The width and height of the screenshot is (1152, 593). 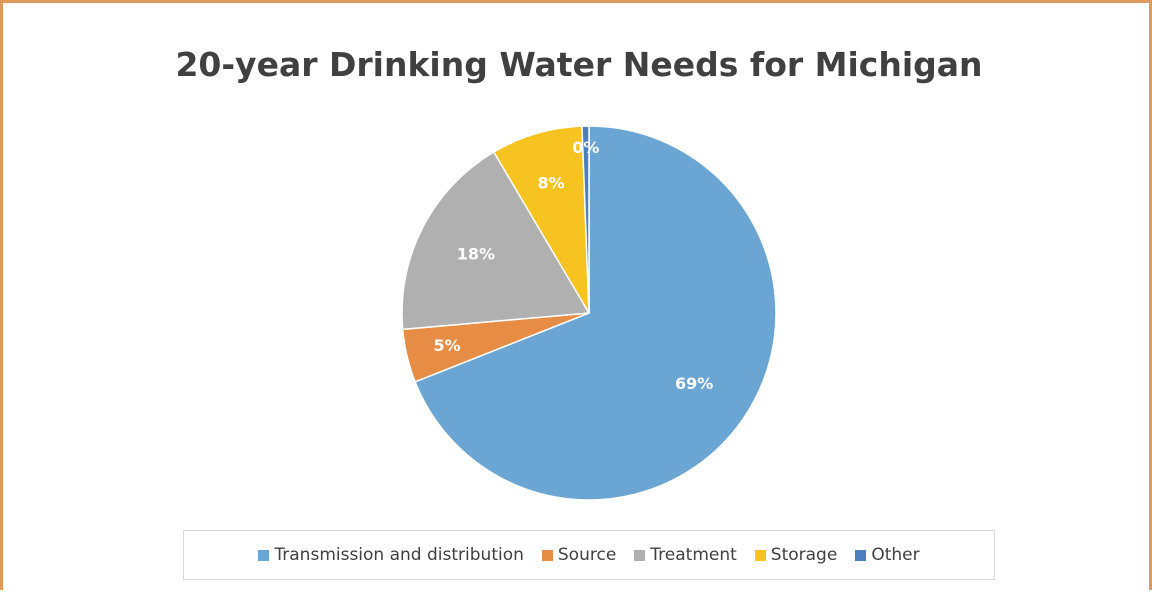 I want to click on legend-label: Other, so click(x=895, y=555).